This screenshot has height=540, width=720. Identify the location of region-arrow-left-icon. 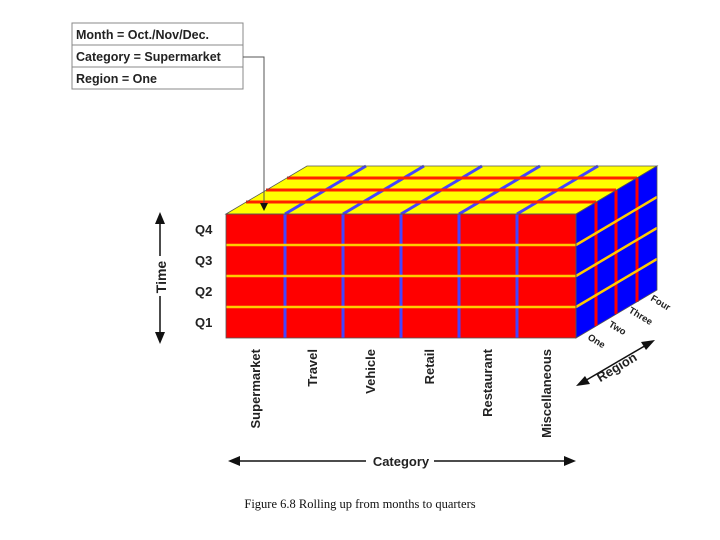
(583, 381).